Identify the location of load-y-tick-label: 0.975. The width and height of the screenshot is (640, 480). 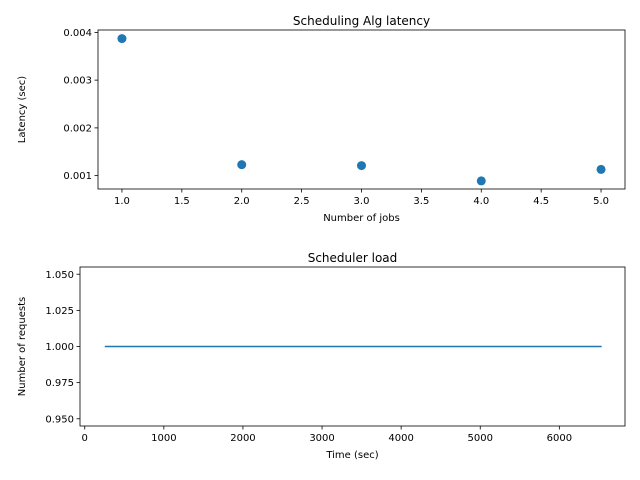
(59, 383).